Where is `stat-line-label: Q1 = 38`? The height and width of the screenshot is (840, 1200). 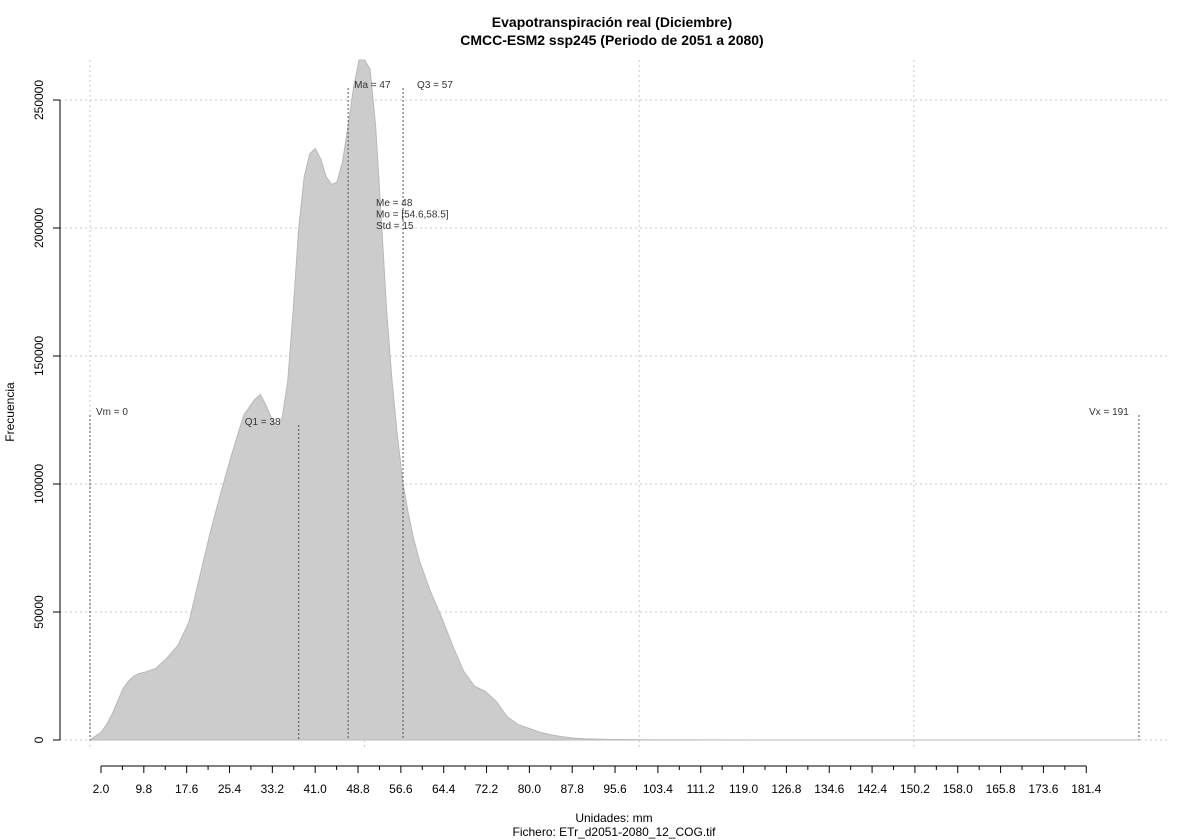
stat-line-label: Q1 = 38 is located at coordinates (263, 422).